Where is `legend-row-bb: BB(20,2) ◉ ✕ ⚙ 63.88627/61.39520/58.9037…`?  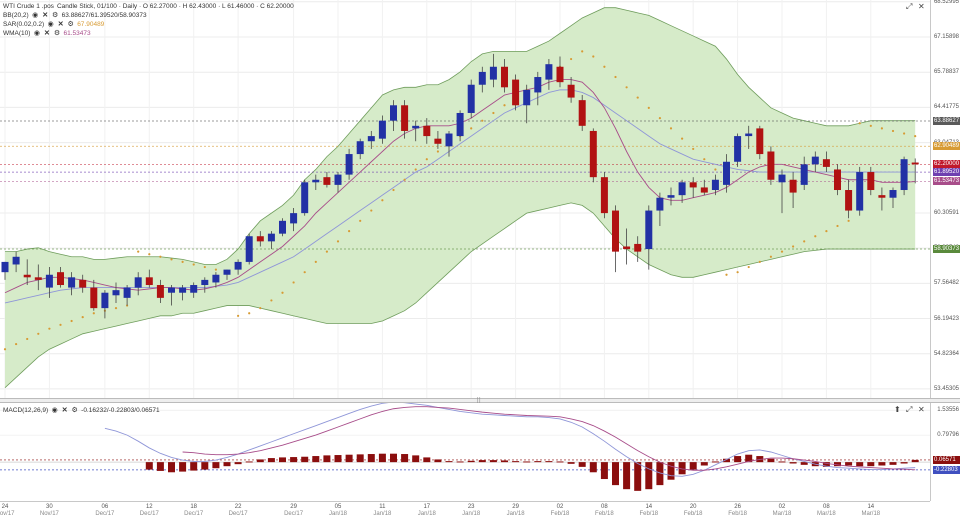
legend-row-bb: BB(20,2) ◉ ✕ ⚙ 63.88627/61.39520/58.9037… is located at coordinates (148, 15).